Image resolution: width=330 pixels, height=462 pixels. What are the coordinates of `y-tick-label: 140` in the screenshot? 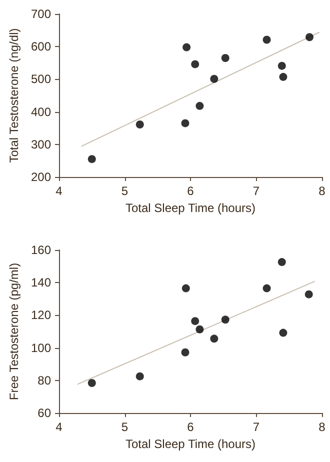 It's located at (41, 283).